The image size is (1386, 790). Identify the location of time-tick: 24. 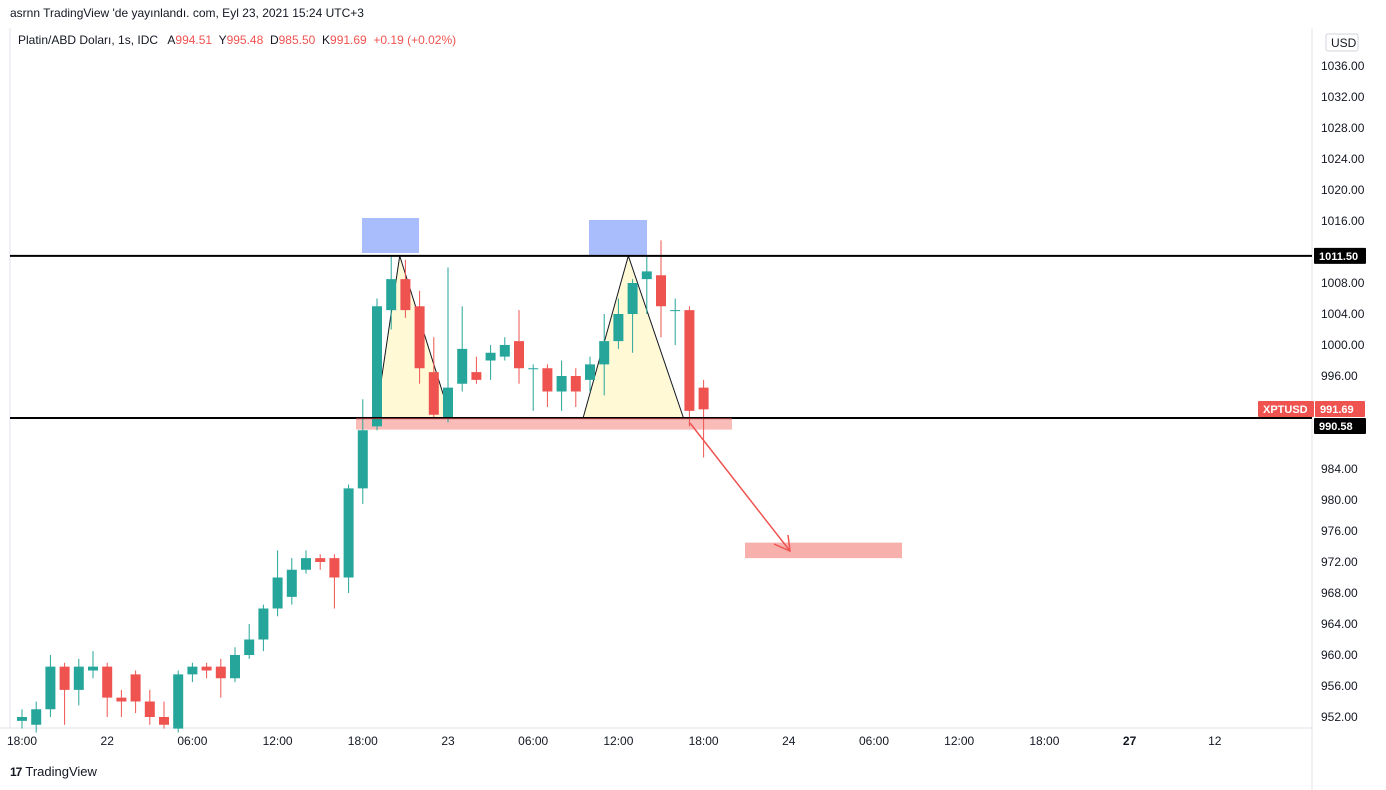
(789, 741).